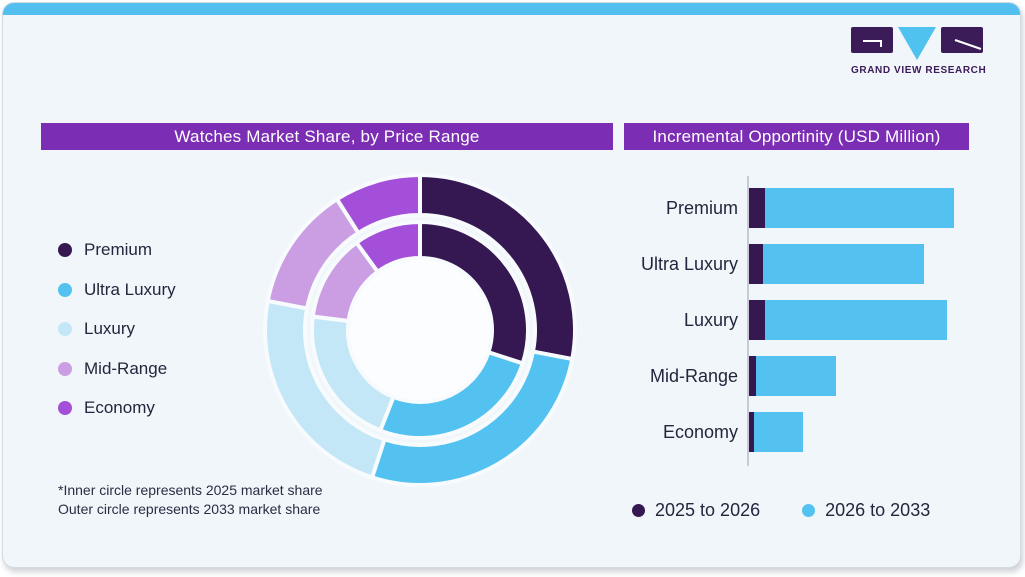  What do you see at coordinates (748, 321) in the screenshot?
I see `bar-chart-axis` at bounding box center [748, 321].